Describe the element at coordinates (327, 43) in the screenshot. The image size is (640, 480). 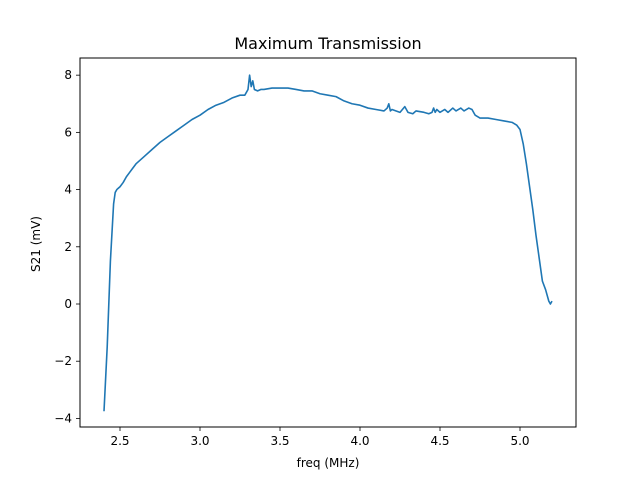
I see `chart-title: Maximum Transmission` at that location.